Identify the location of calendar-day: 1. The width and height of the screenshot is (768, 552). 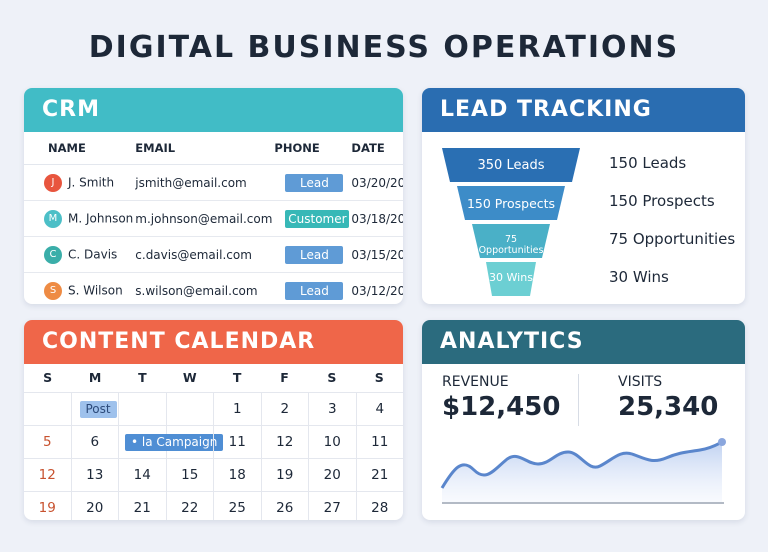
(238, 409).